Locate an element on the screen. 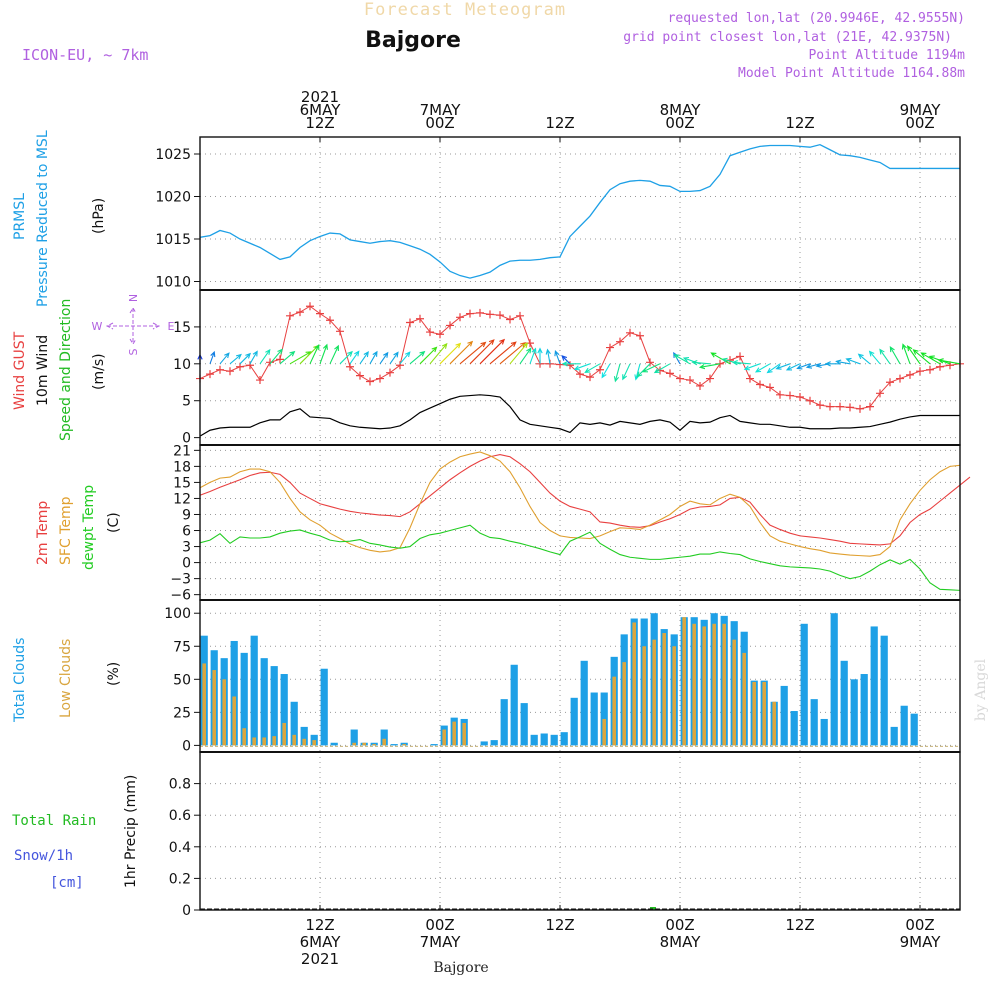 This screenshot has width=1000, height=1000. y-tick-label: 15 is located at coordinates (182, 483).